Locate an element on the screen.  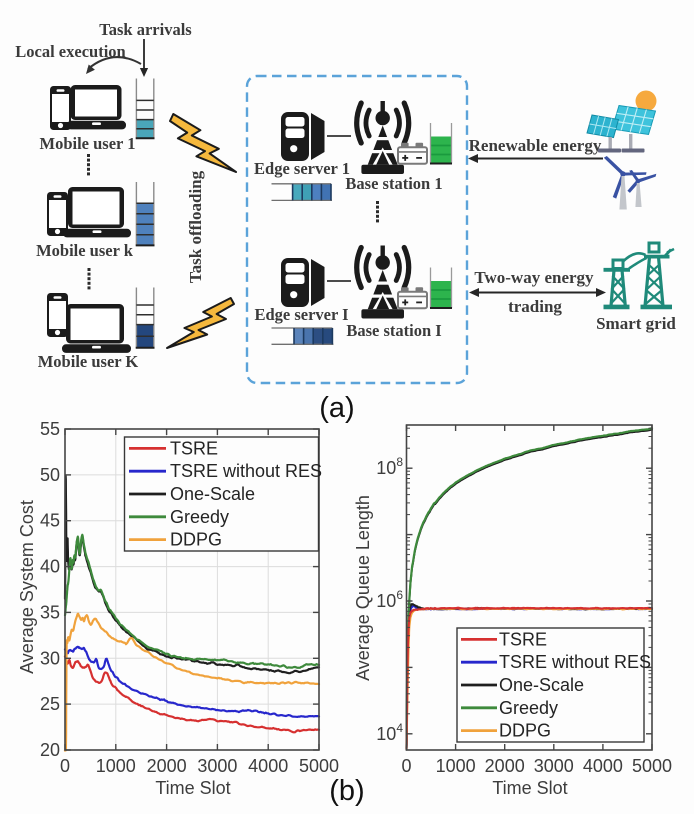
svg-text: Task offloading is located at coordinates (195, 226).